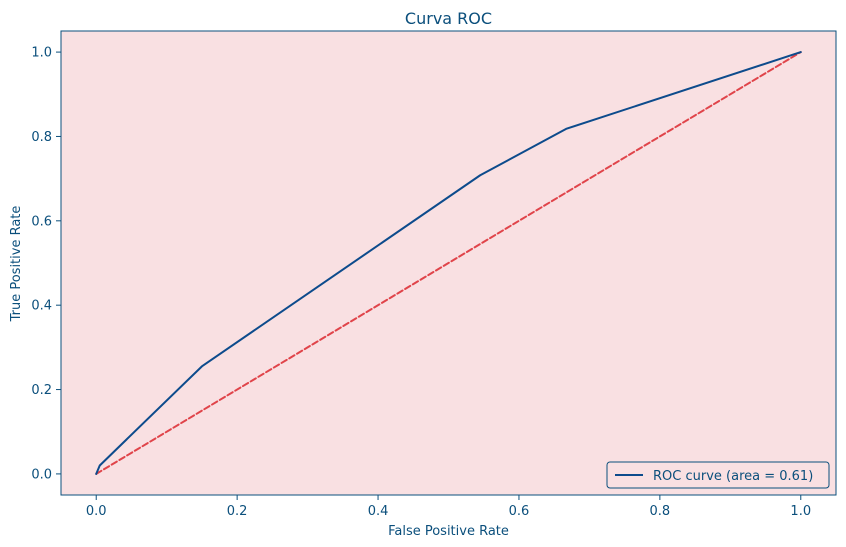  I want to click on x-tick-label: 0.0, so click(96, 511).